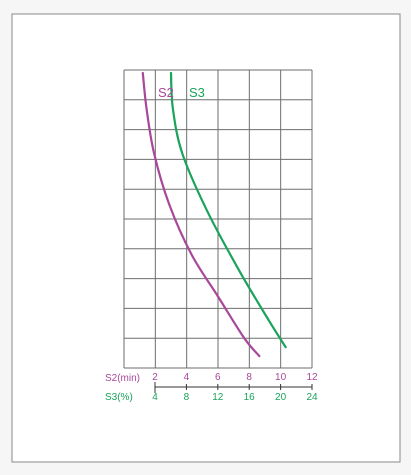 The height and width of the screenshot is (475, 411). I want to click on x-axis-title-s3: S3(%), so click(119, 397).